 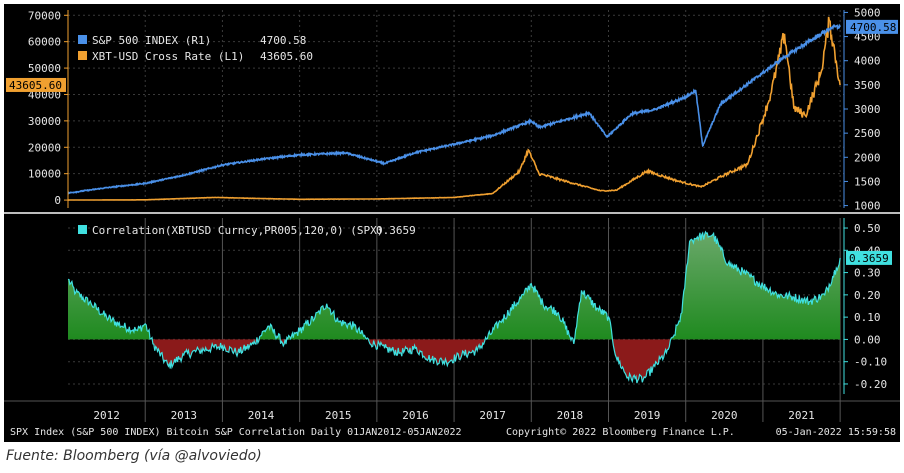 What do you see at coordinates (453, 415) in the screenshot?
I see `year-labels: 2012 2013 2014 2015 2016 2017 2018 2019 2020 2021` at bounding box center [453, 415].